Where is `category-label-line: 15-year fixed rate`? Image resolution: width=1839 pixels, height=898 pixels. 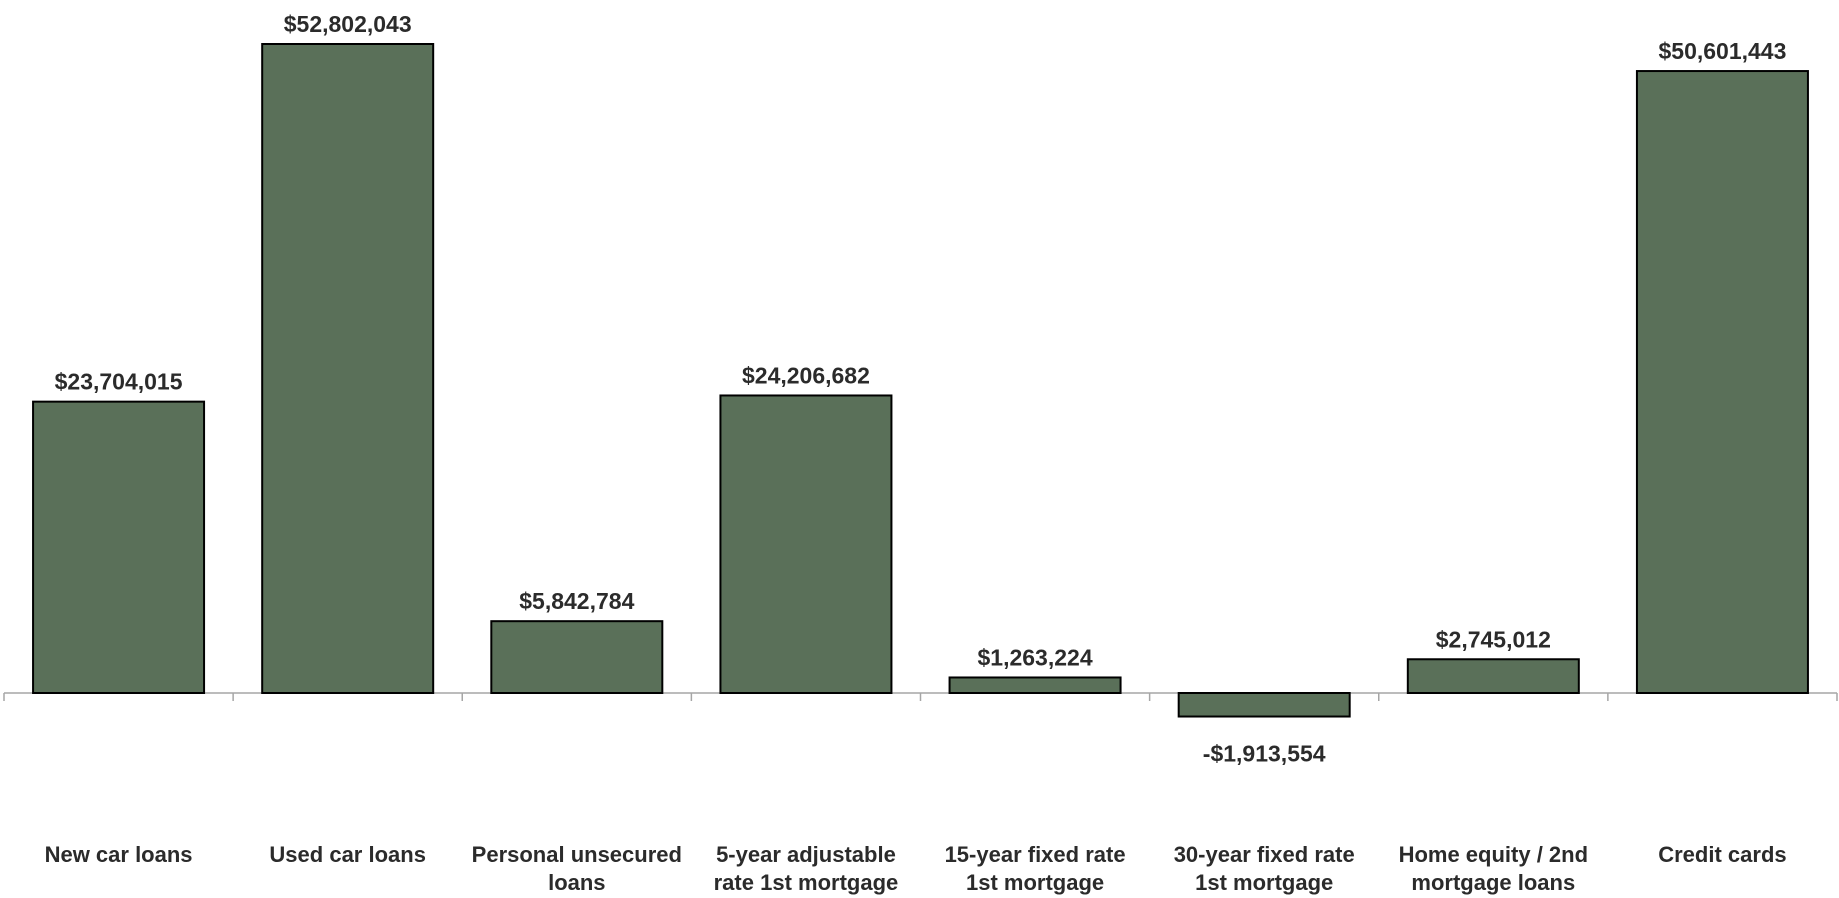 category-label-line: 15-year fixed rate is located at coordinates (1035, 854).